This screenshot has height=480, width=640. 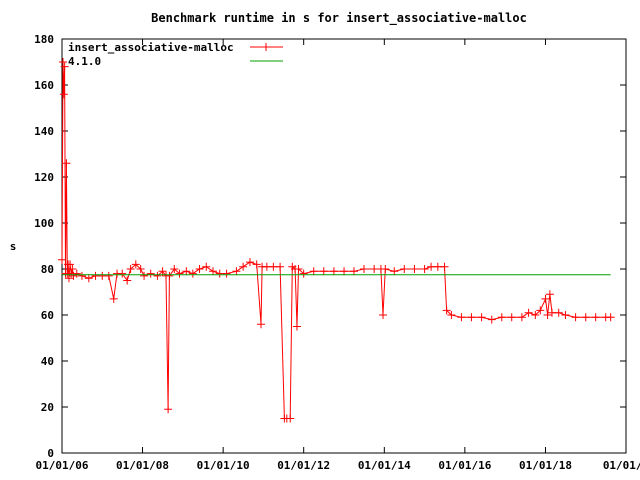 I want to click on y-tick-label: 0, so click(x=50, y=453).